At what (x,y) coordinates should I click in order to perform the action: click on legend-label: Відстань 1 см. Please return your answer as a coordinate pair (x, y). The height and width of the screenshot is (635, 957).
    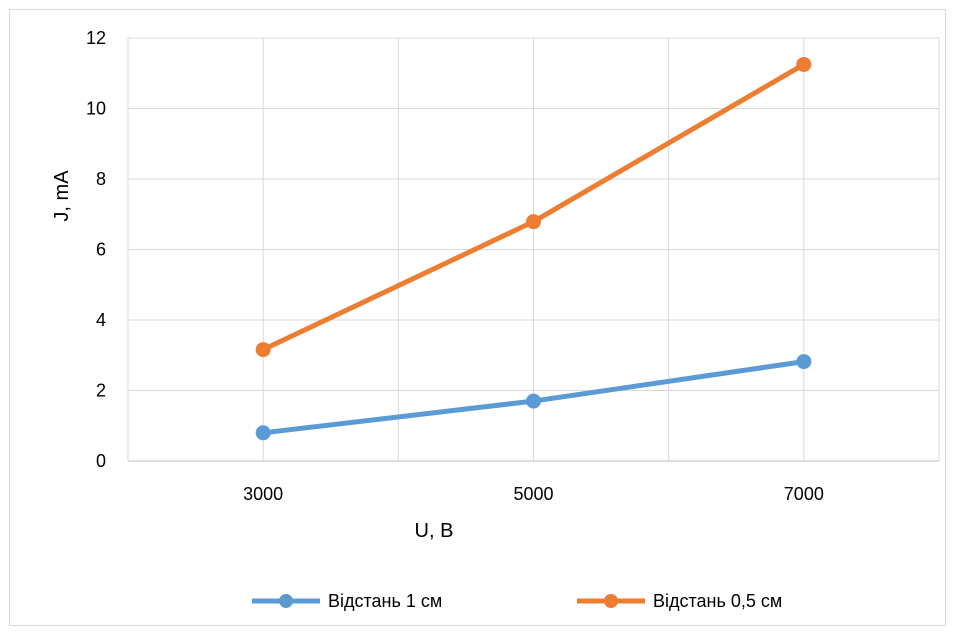
    Looking at the image, I should click on (385, 601).